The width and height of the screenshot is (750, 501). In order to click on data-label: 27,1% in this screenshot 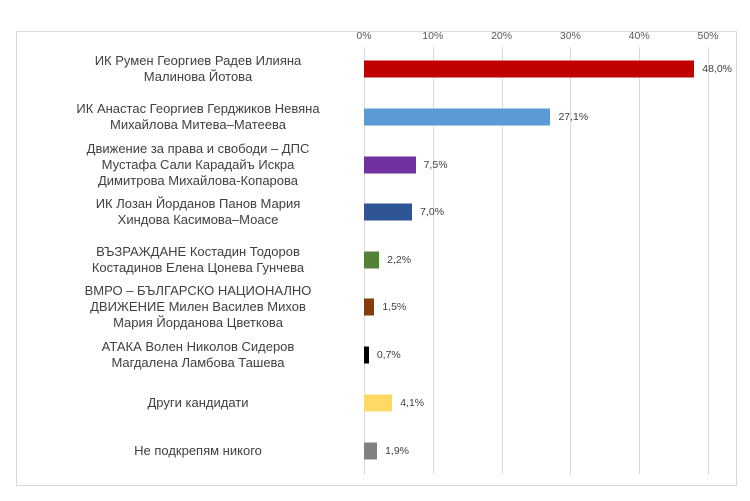, I will do `click(573, 117)`.